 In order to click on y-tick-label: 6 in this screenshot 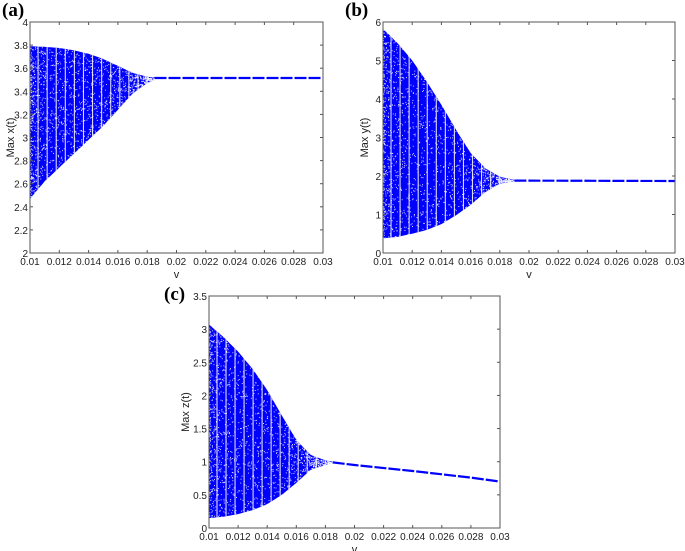, I will do `click(378, 23)`.